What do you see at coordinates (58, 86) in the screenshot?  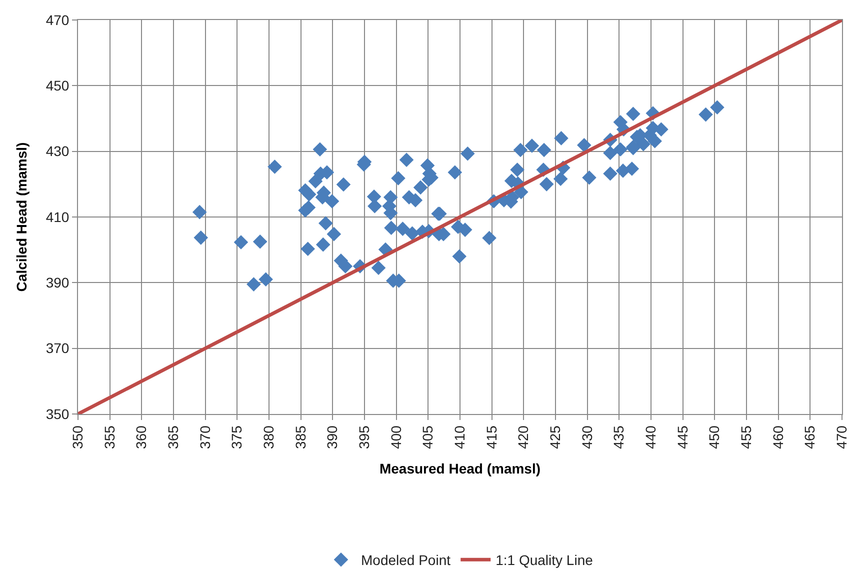 I see `y-tick-label: 450` at bounding box center [58, 86].